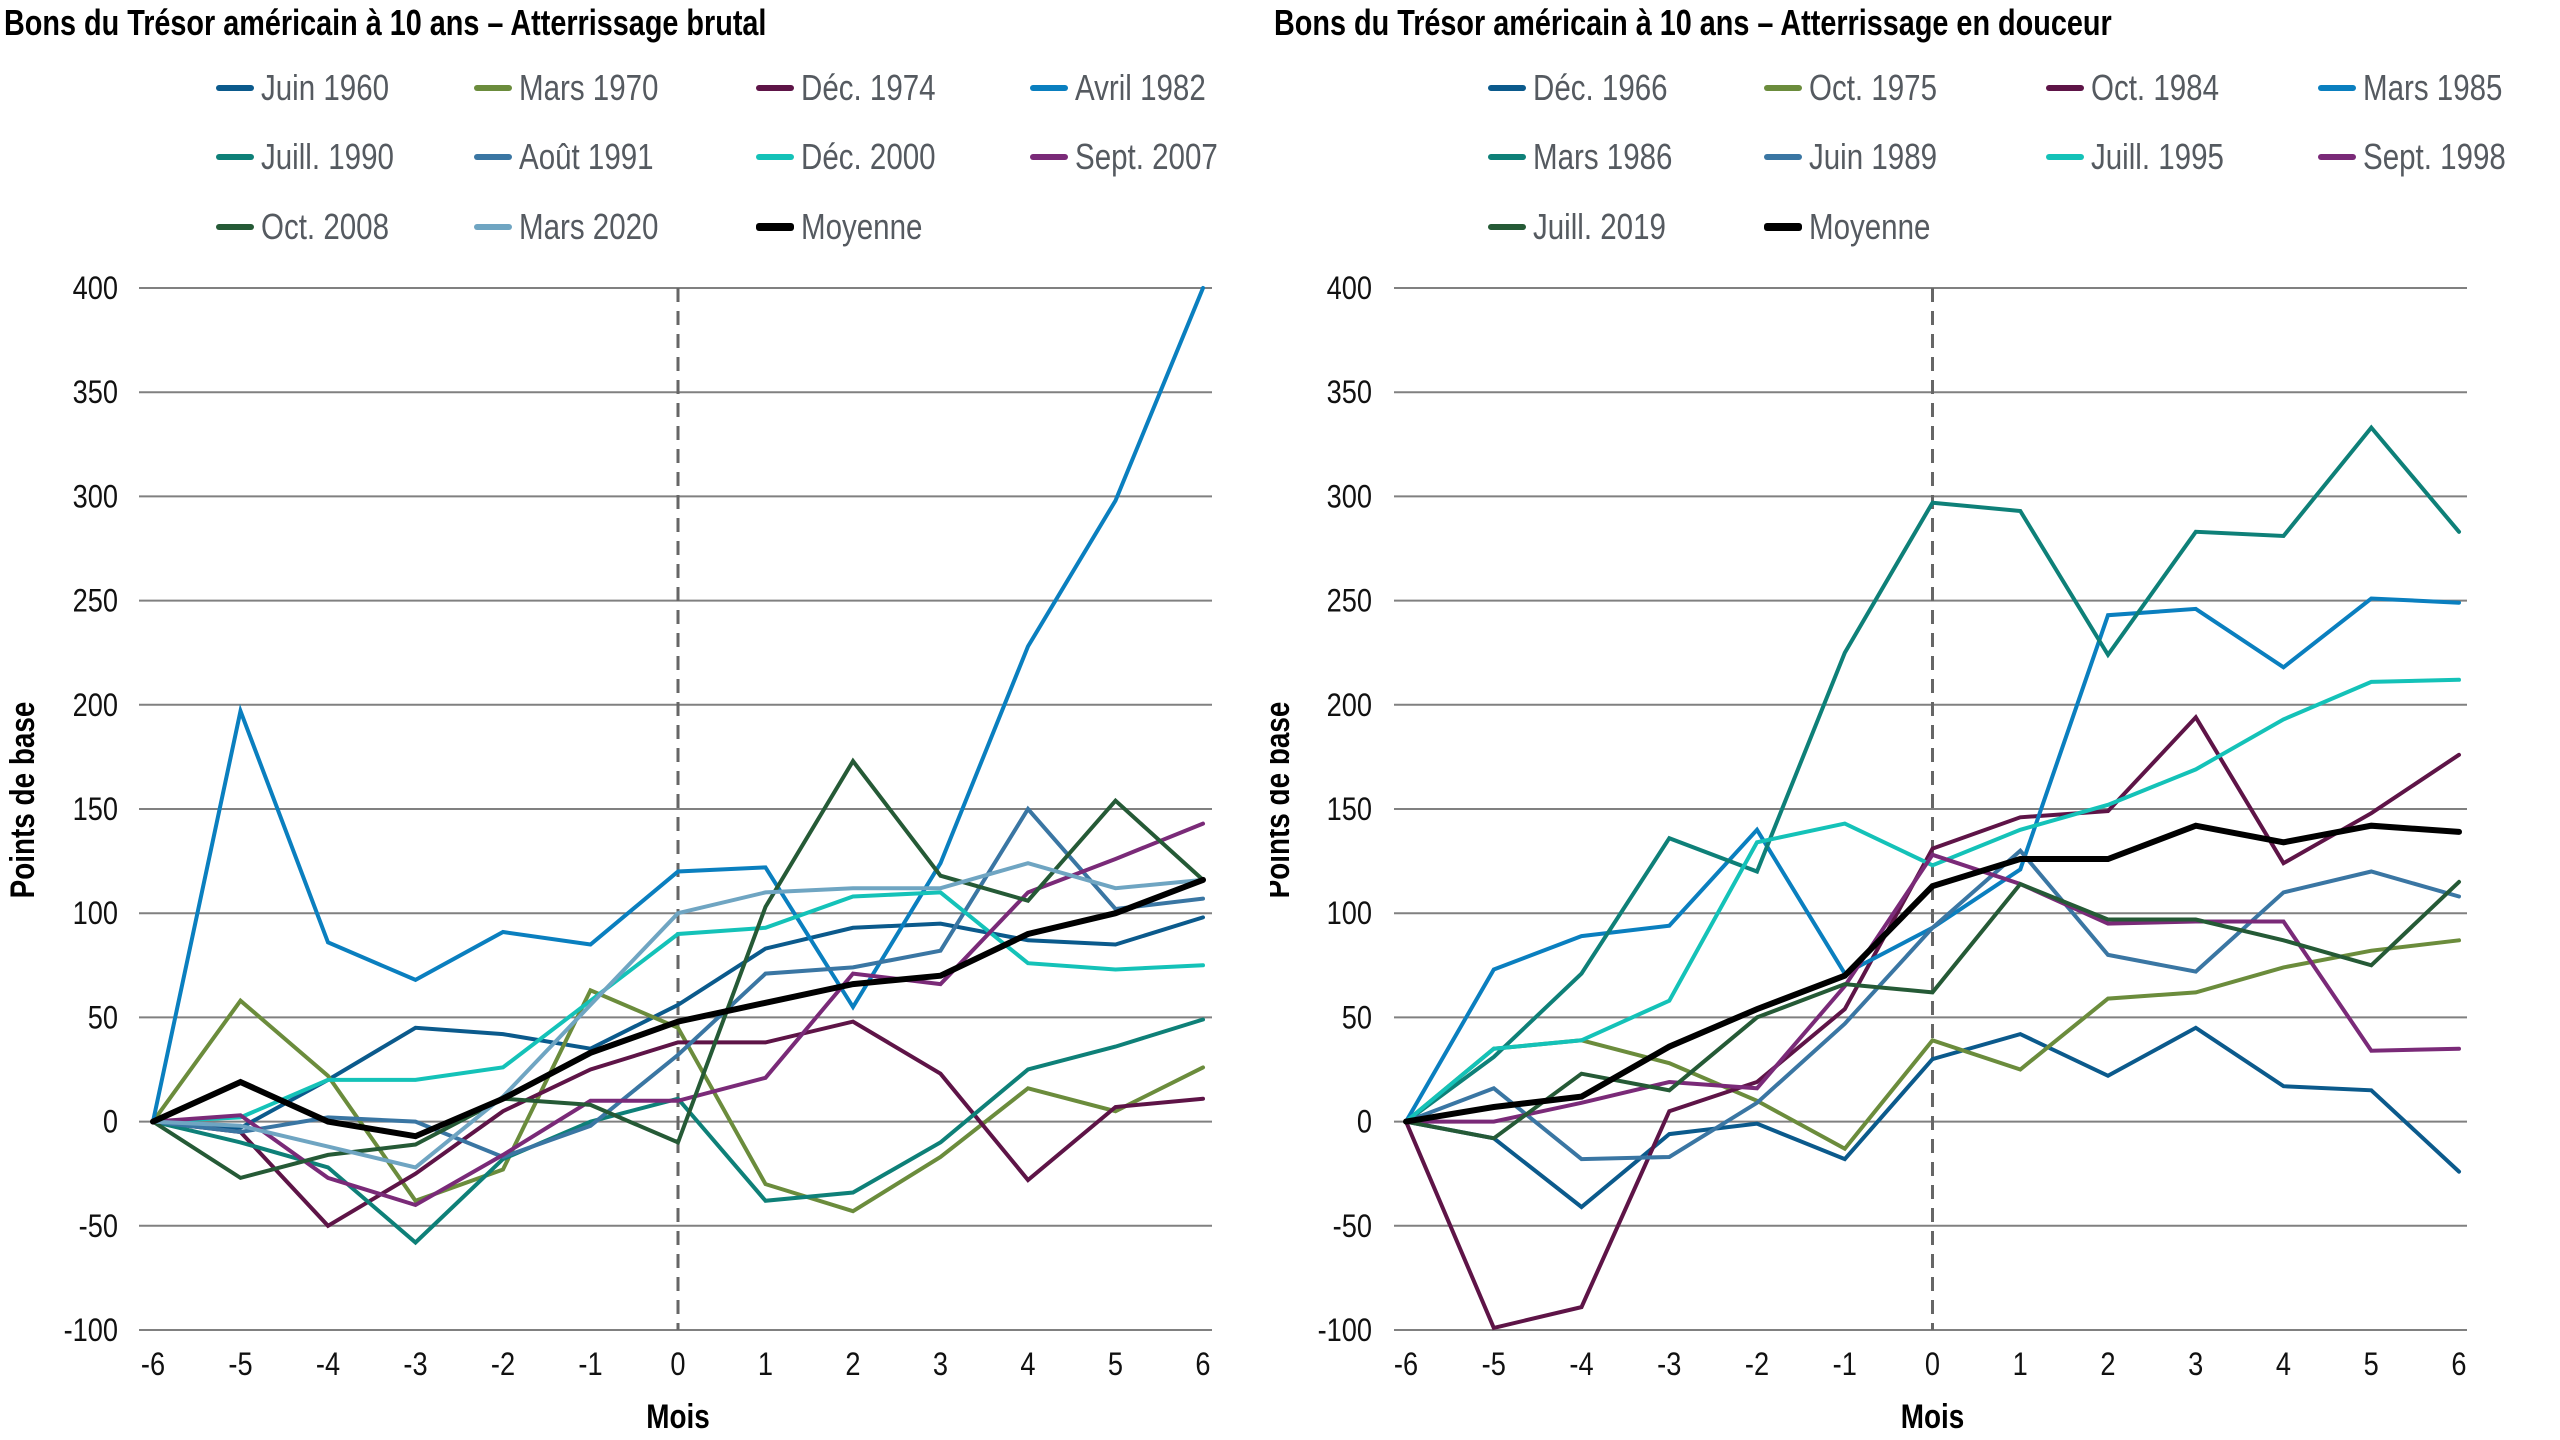 Image resolution: width=2560 pixels, height=1440 pixels. Describe the element at coordinates (1873, 156) in the screenshot. I see `legend-label: Juin 1989` at that location.